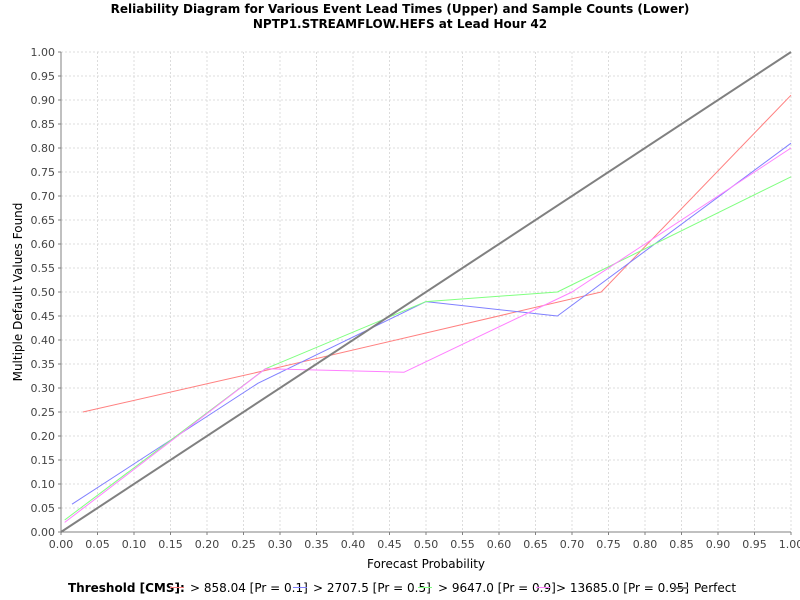 The height and width of the screenshot is (600, 800). Describe the element at coordinates (43, 220) in the screenshot. I see `y-tick-label: 0.65` at that location.